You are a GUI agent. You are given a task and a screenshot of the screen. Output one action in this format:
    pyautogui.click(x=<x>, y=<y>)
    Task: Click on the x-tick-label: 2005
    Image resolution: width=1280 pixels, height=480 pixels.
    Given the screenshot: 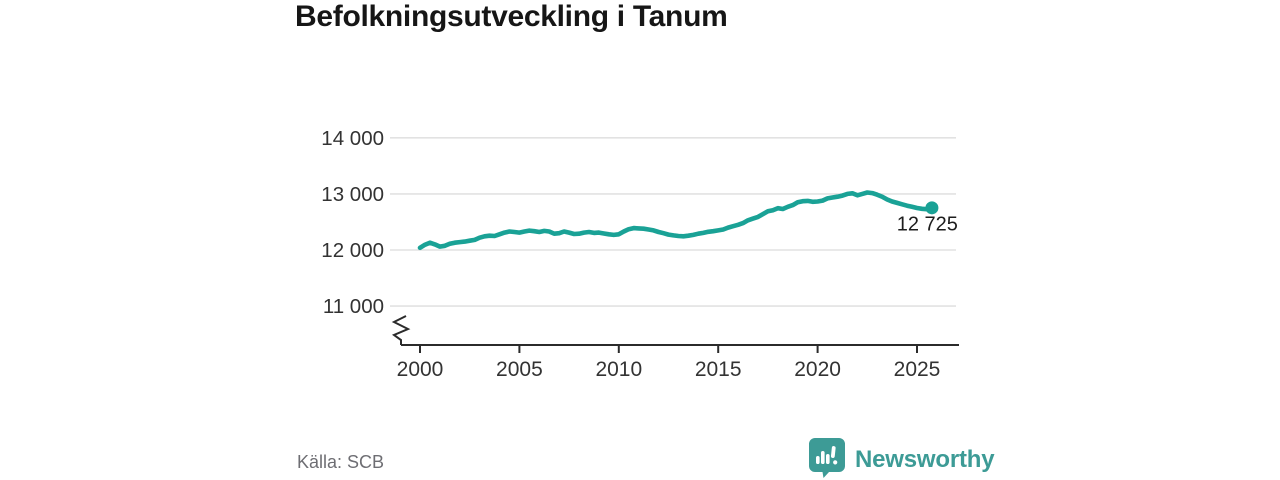 What is the action you would take?
    pyautogui.click(x=519, y=369)
    